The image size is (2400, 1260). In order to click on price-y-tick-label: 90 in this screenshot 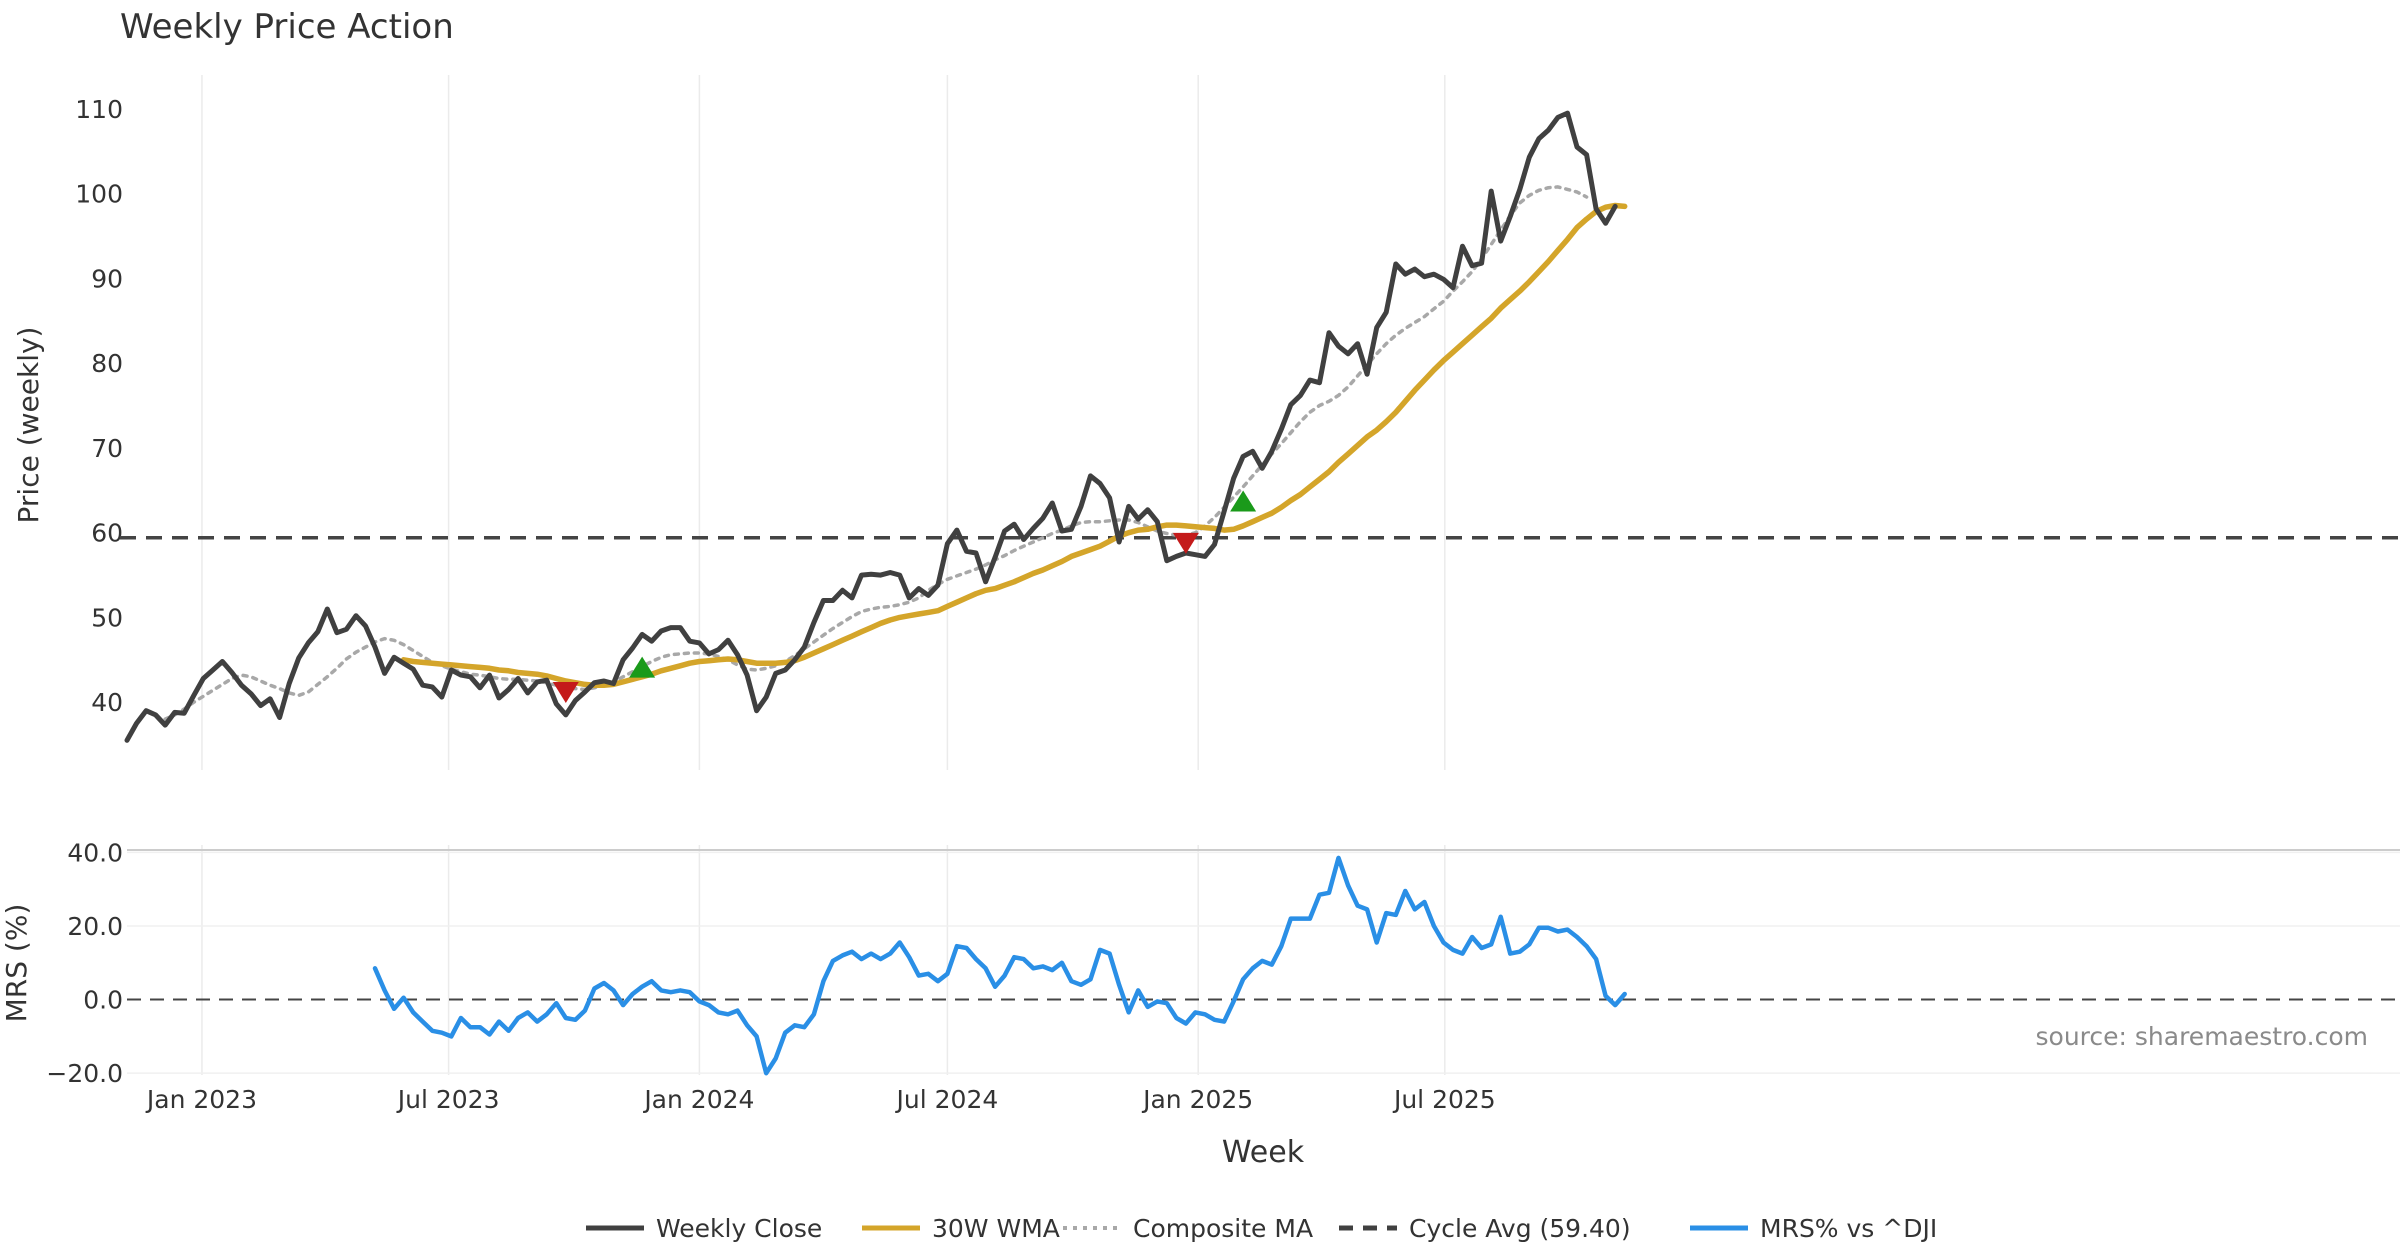, I will do `click(107, 278)`.